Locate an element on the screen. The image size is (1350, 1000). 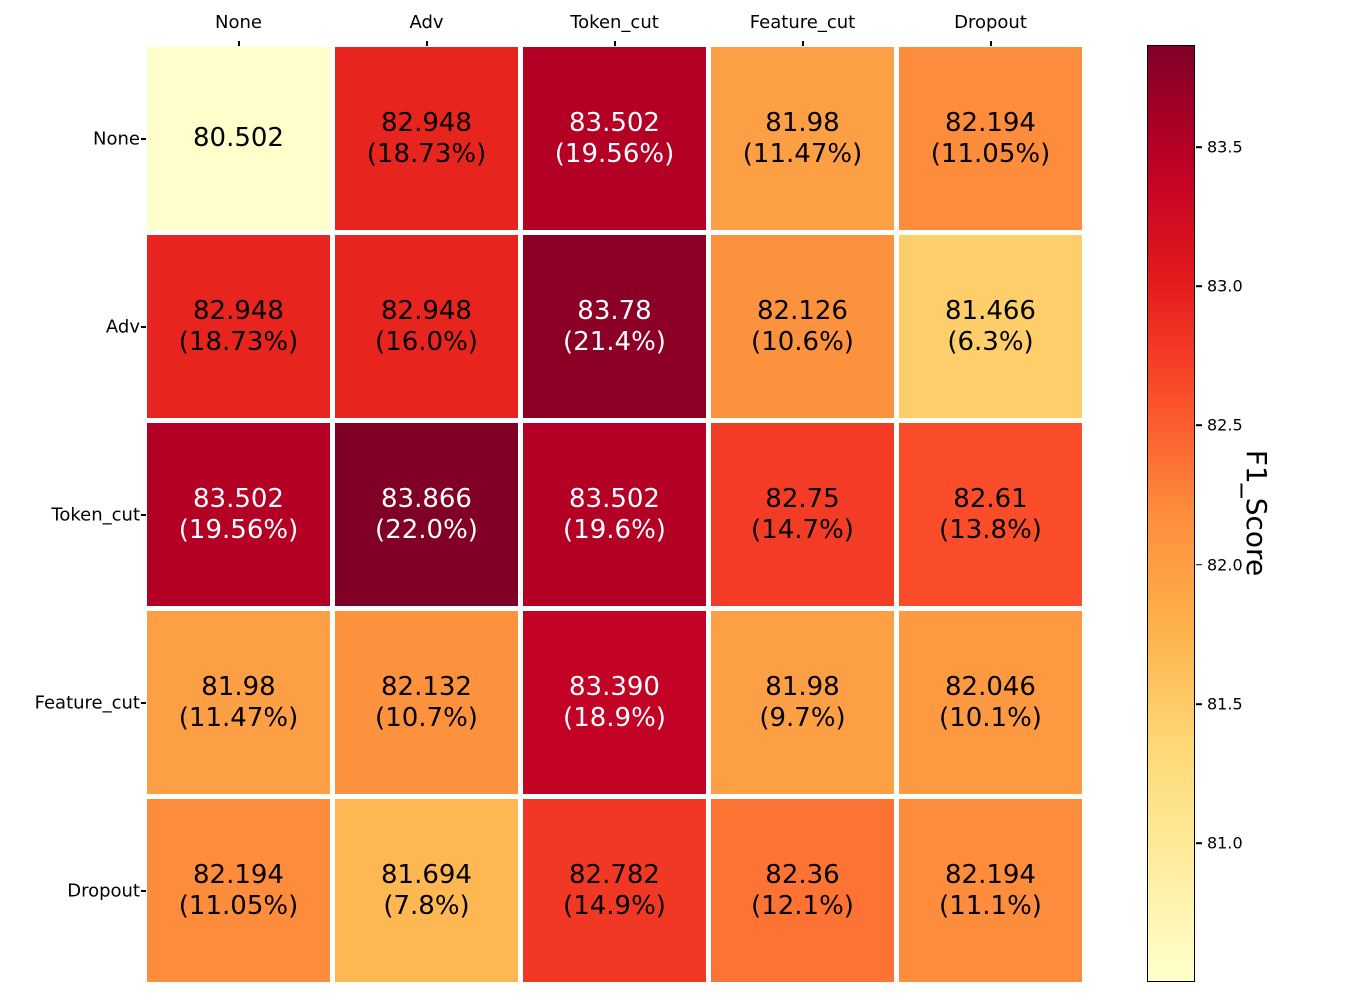
heatmap-cell-Dropout-Token_cut: 82.782 (14.9%) is located at coordinates (614, 890).